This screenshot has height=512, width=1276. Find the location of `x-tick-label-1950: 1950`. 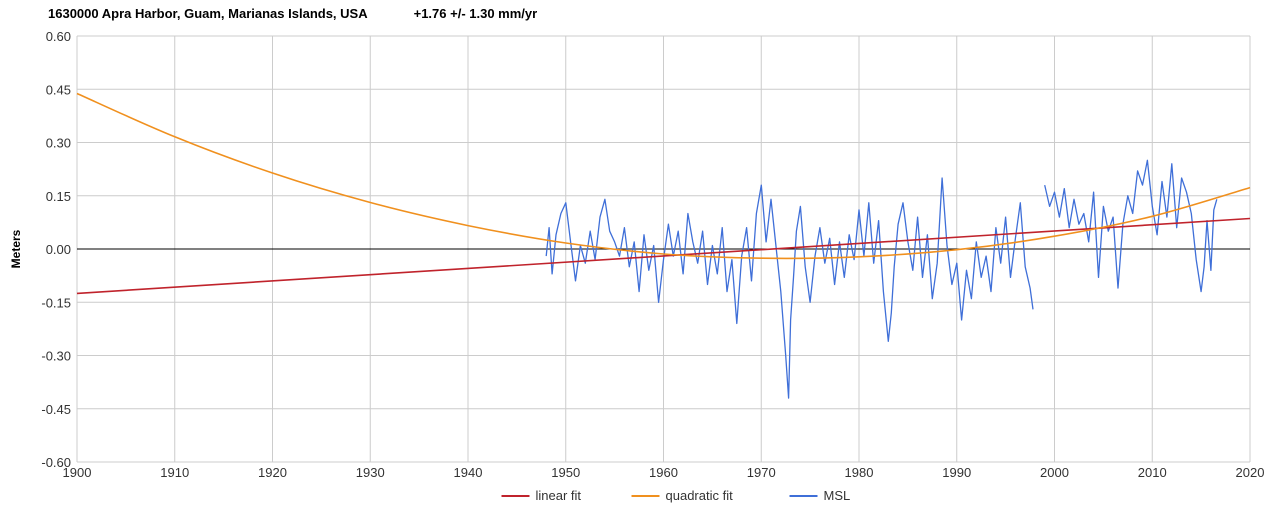

x-tick-label-1950: 1950 is located at coordinates (565, 472).